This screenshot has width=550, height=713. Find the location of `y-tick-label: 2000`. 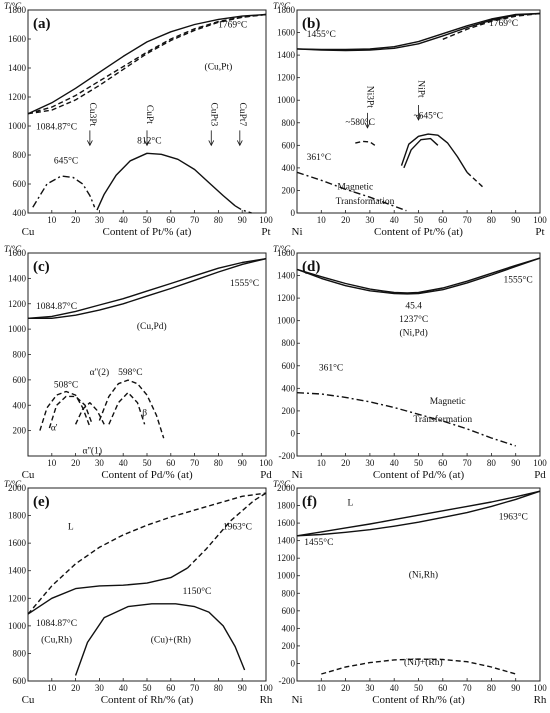

y-tick-label: 2000 is located at coordinates (17, 488).